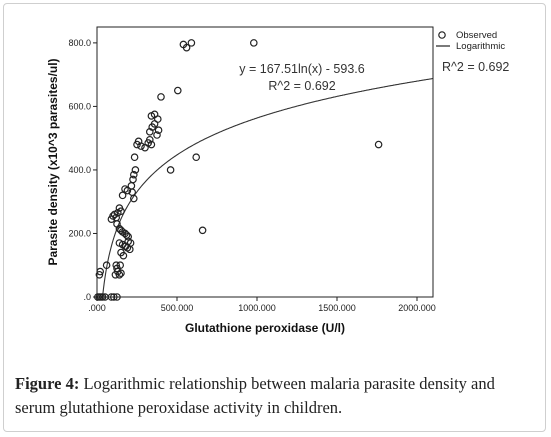  Describe the element at coordinates (177, 308) in the screenshot. I see `x-tick-label: 500.000` at that location.